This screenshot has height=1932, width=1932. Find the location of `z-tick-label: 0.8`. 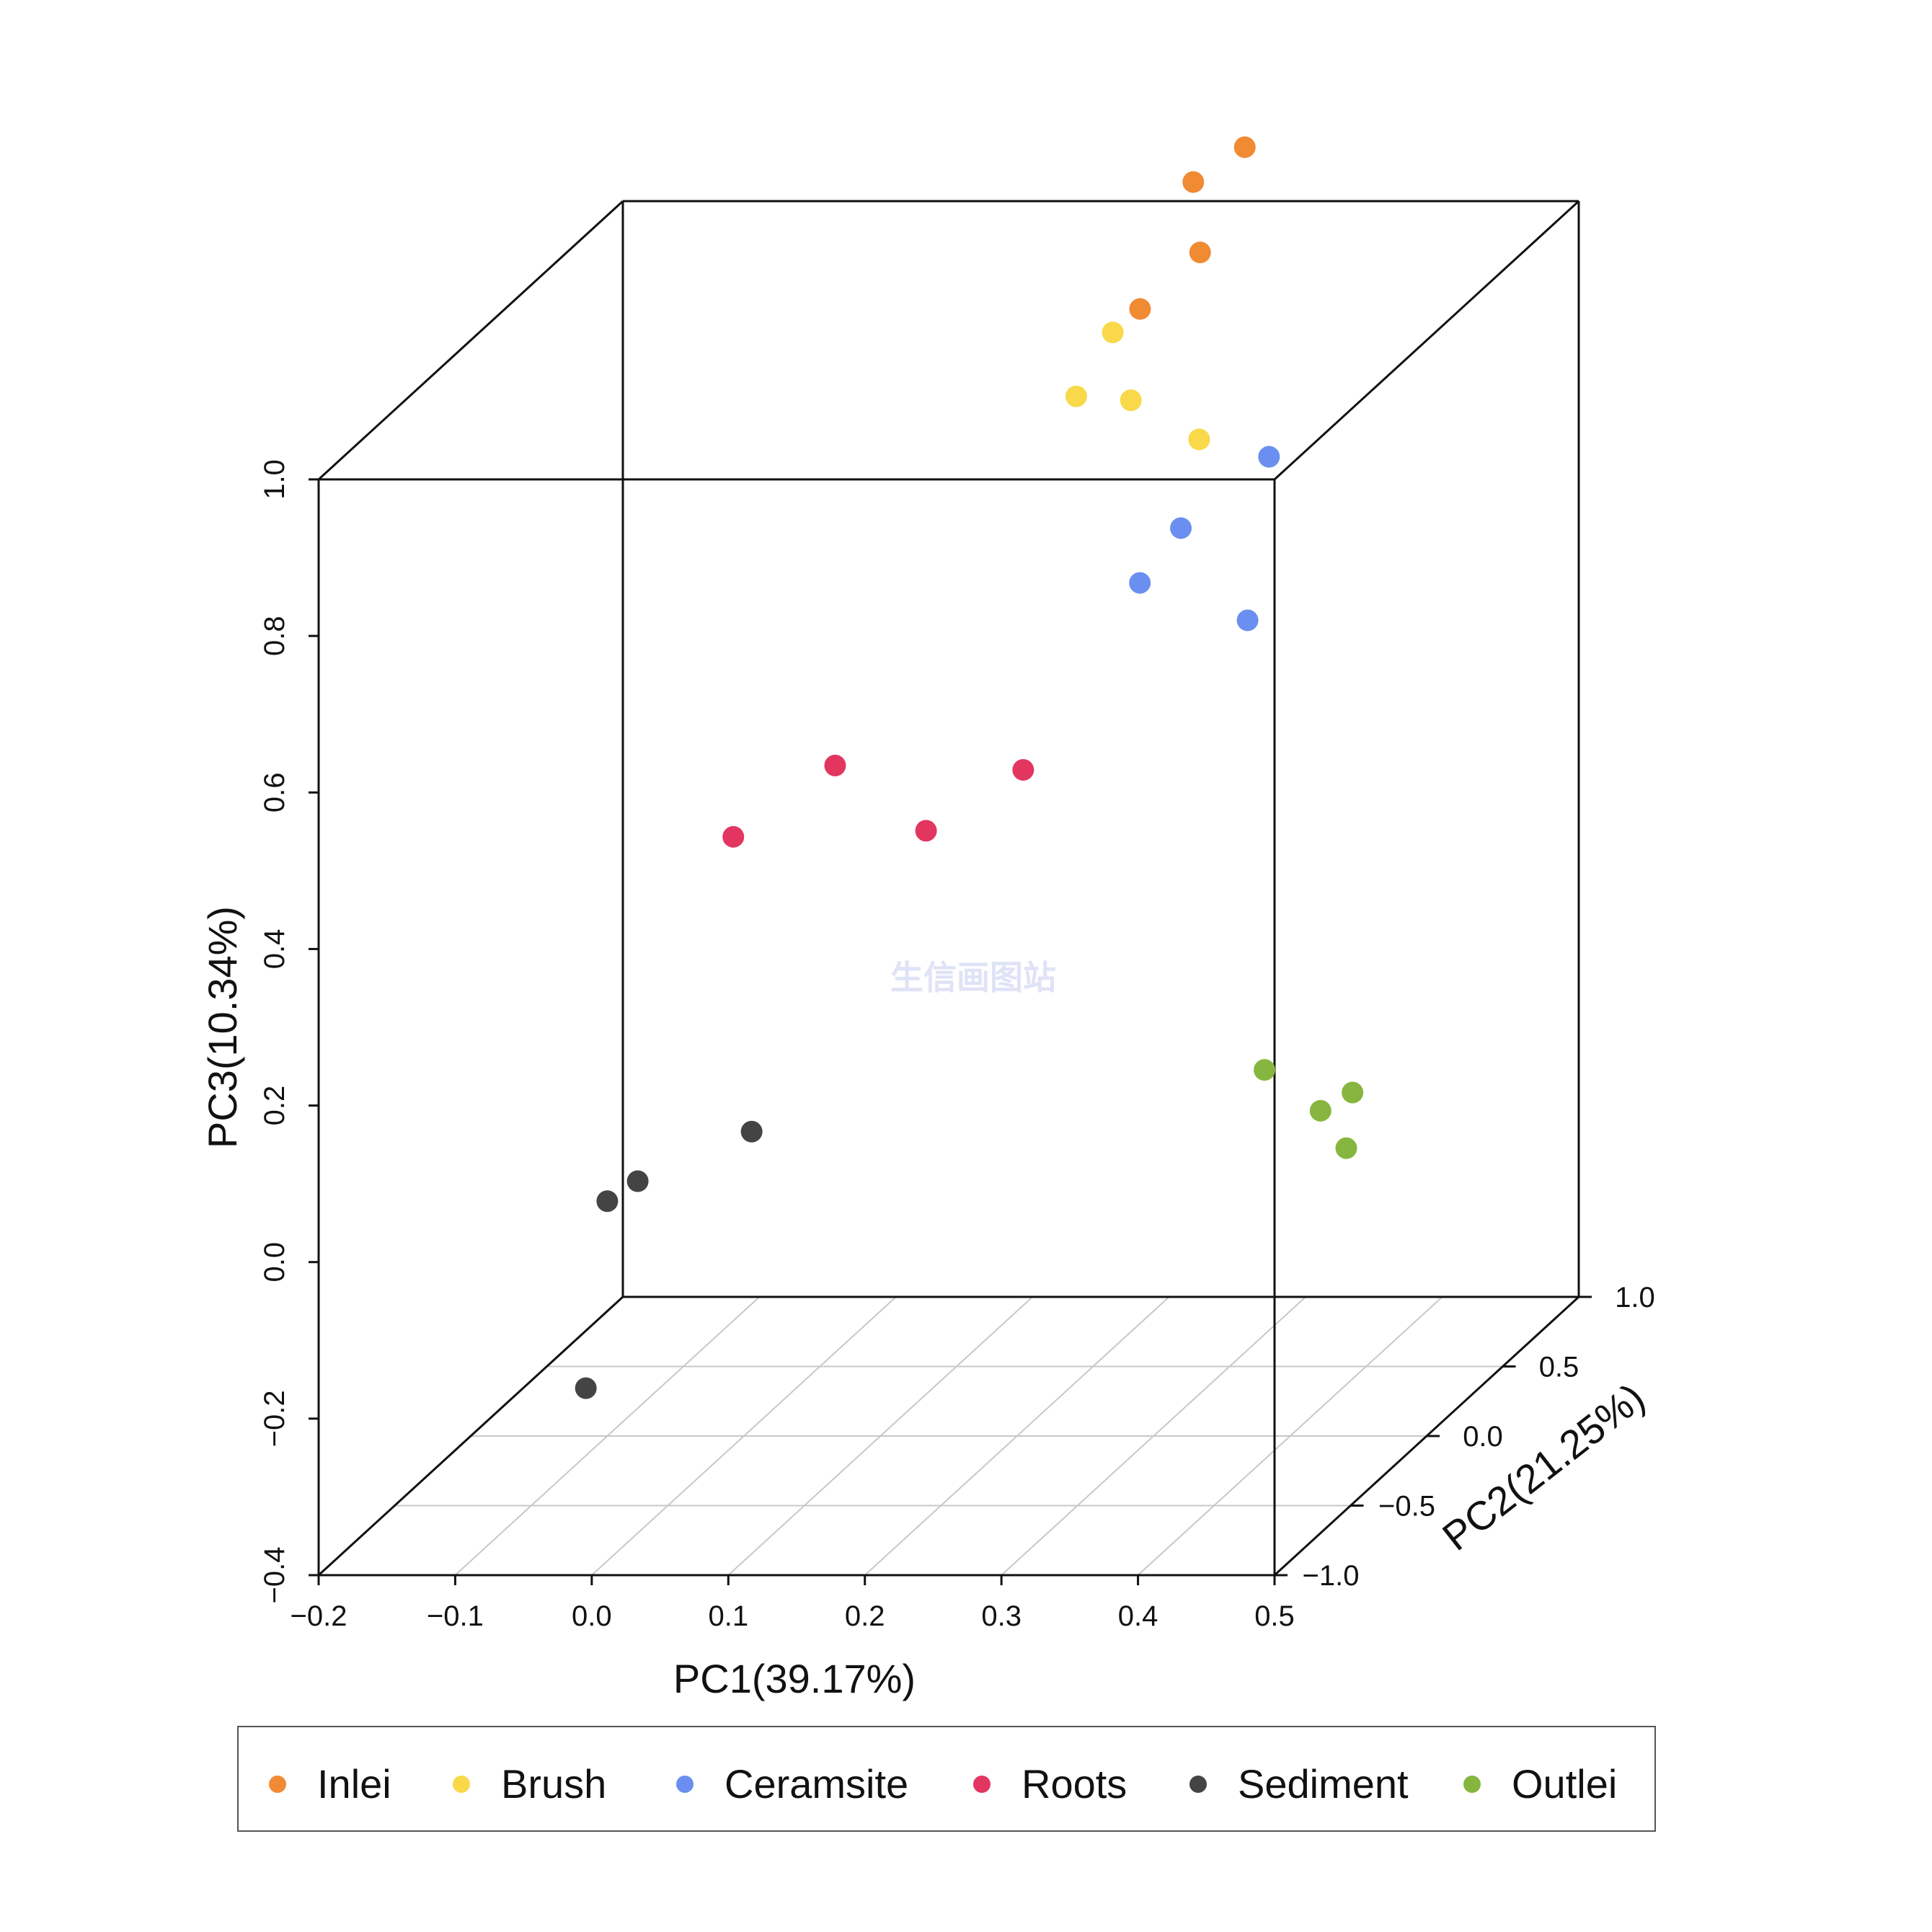

z-tick-label: 0.8 is located at coordinates (275, 636).